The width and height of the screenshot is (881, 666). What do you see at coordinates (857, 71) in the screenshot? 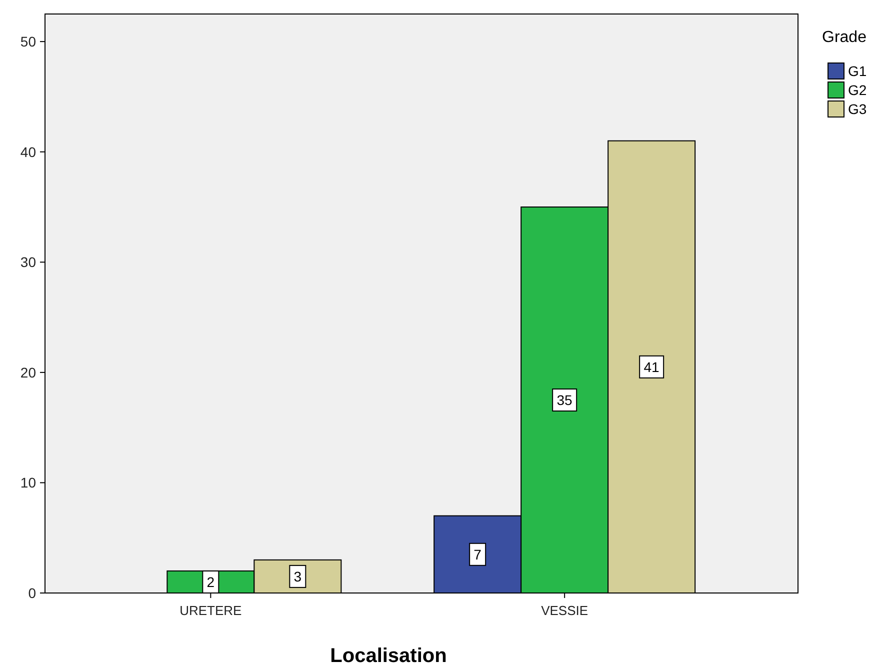
I see `legend-label: G1` at bounding box center [857, 71].